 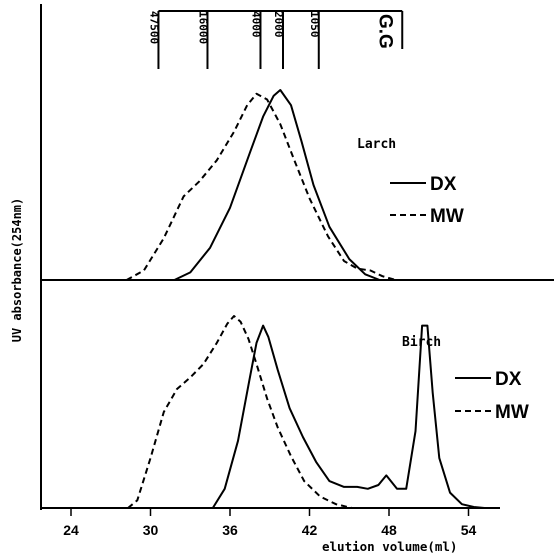 I want to click on calibration-label-2000: 2000, so click(x=278, y=24).